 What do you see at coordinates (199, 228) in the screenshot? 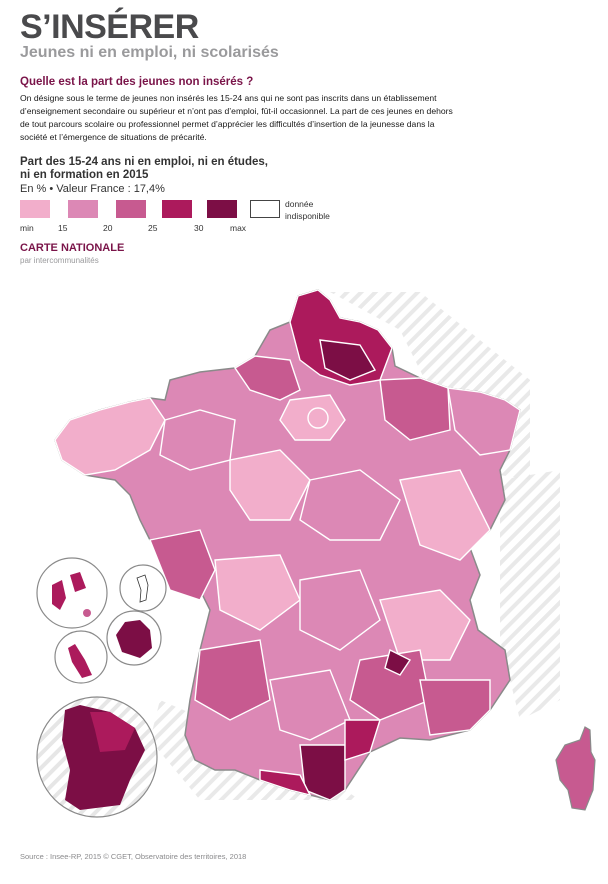
I see `legend-tick: 30` at bounding box center [199, 228].